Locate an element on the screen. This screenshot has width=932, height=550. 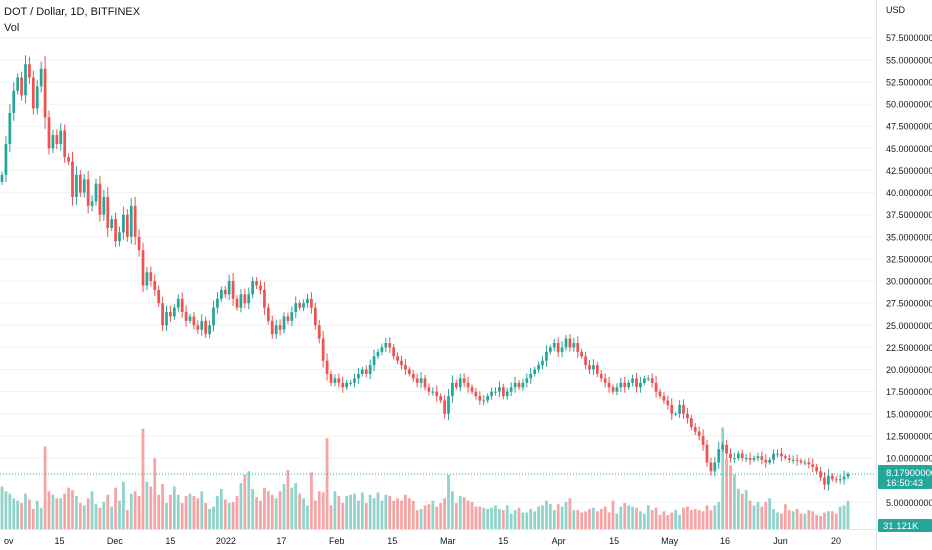
time-tick-label: 16 is located at coordinates (725, 541).